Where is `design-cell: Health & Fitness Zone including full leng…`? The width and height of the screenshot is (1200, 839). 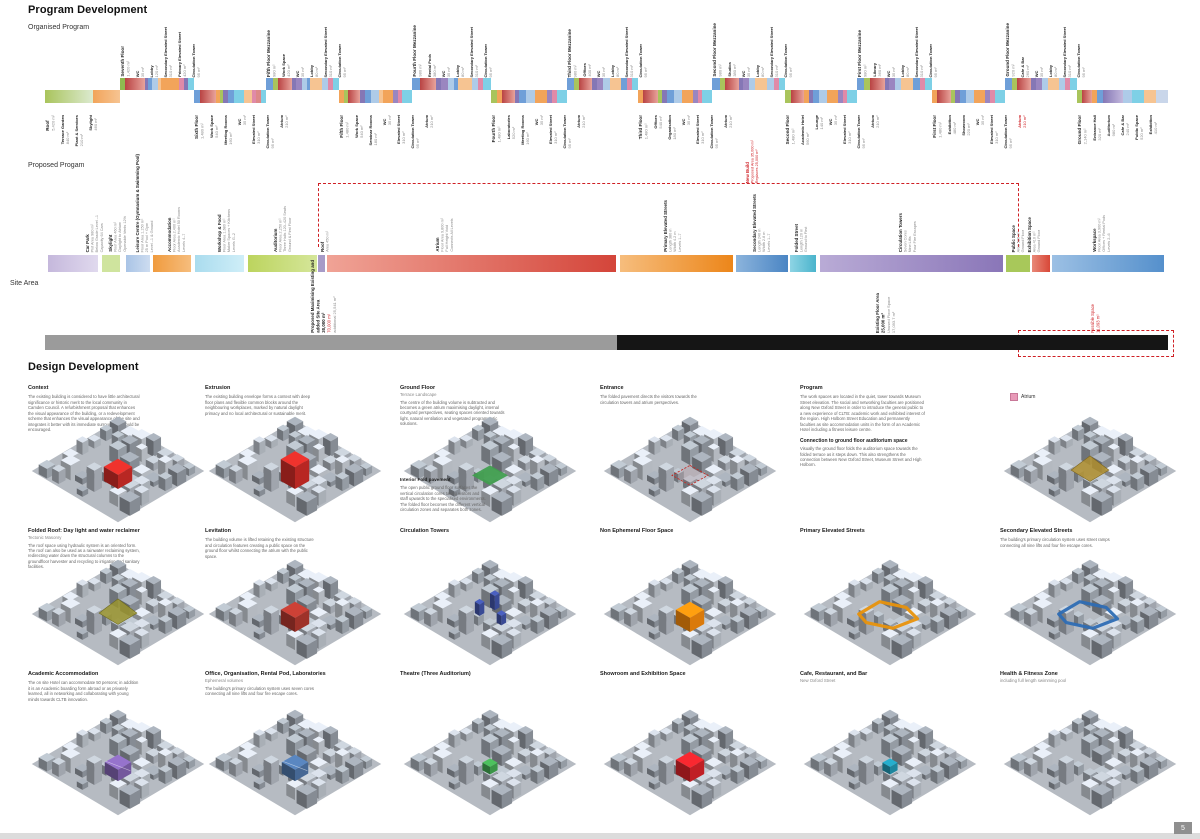 design-cell: Health & Fitness Zone including full leng… is located at coordinates (1092, 746).